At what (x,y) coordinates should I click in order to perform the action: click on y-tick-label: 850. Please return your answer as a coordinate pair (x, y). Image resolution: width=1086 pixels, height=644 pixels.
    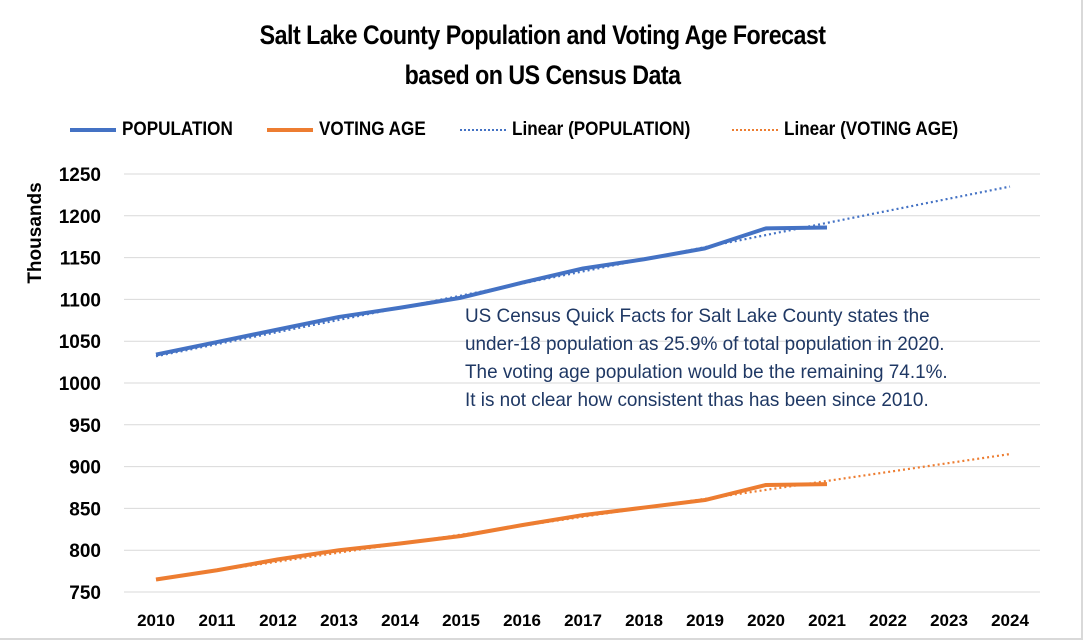
    Looking at the image, I should click on (85, 509).